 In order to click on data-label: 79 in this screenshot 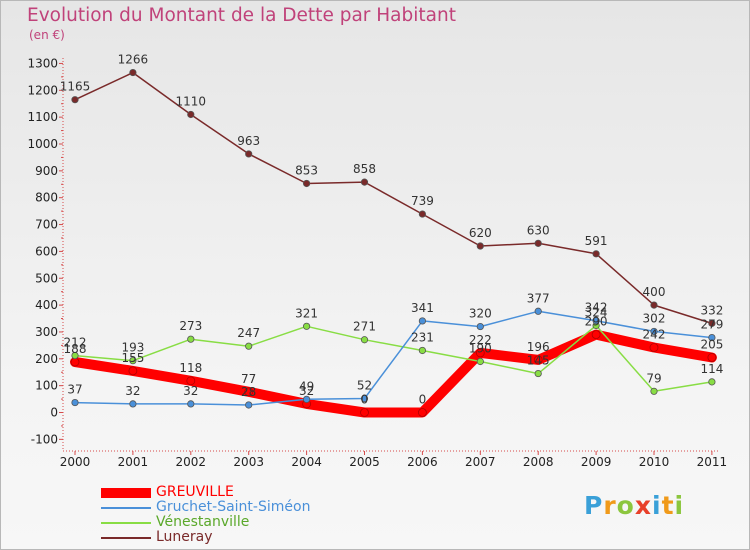, I will do `click(653, 378)`.